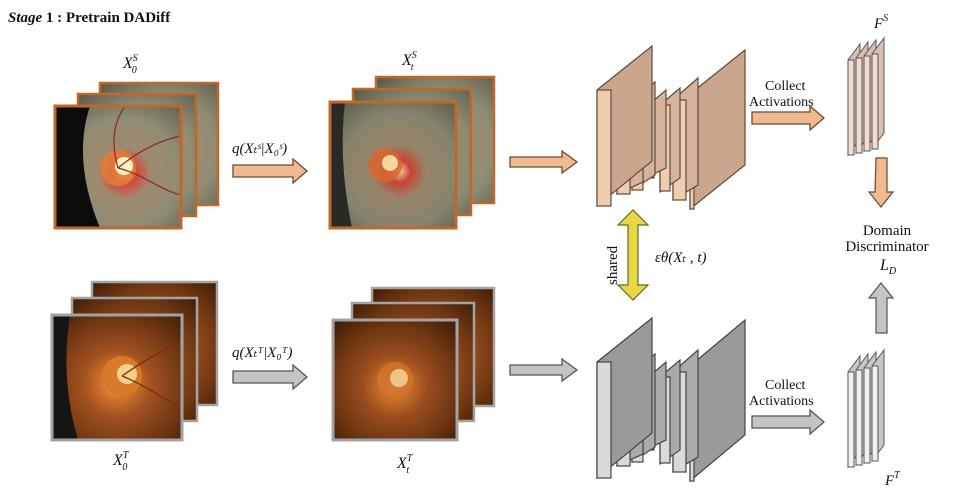 The image size is (979, 493). Describe the element at coordinates (89, 18) in the screenshot. I see `stage-title: Stage 1 : Pretrain DADiff` at that location.